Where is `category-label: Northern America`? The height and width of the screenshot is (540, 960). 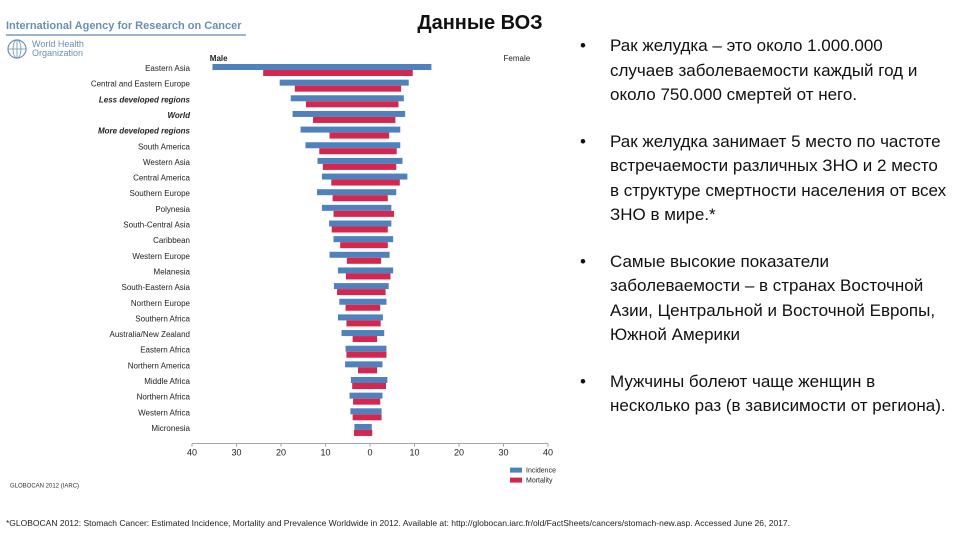
category-label: Northern America is located at coordinates (159, 365).